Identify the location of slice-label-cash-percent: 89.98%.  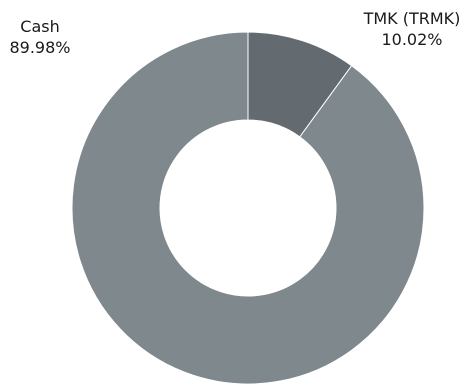
(39, 47).